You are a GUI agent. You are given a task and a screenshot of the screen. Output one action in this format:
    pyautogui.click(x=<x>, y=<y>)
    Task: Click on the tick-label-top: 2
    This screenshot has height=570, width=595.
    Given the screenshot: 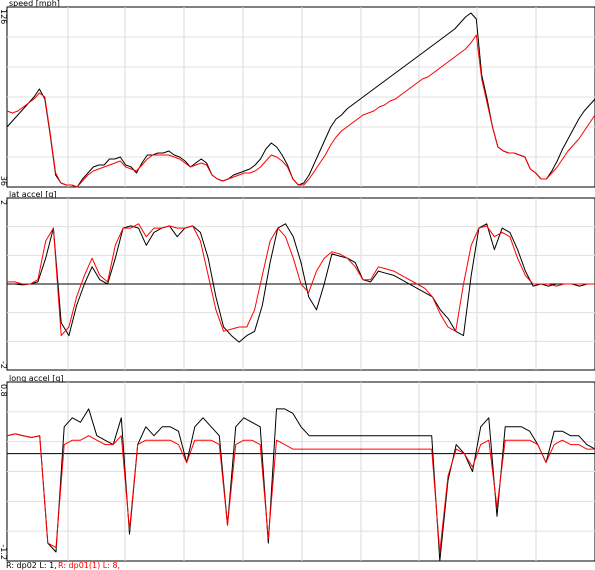 What is the action you would take?
    pyautogui.click(x=4, y=202)
    